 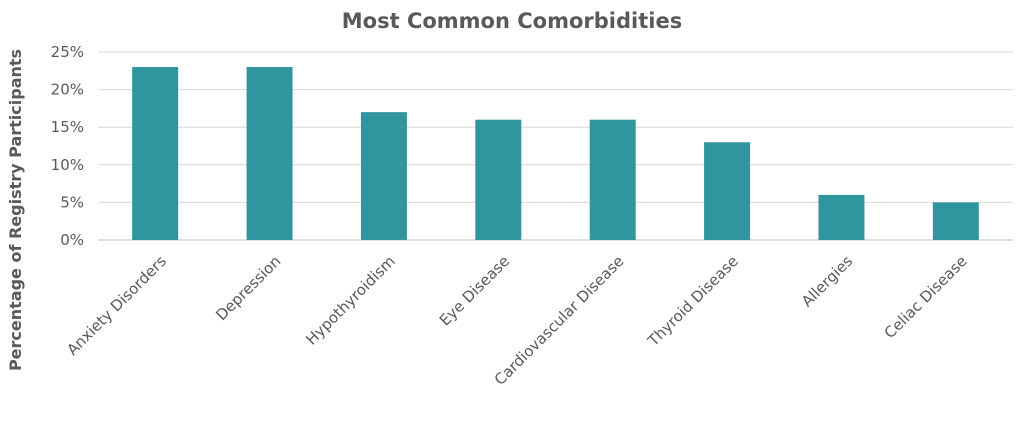 What do you see at coordinates (67, 127) in the screenshot?
I see `y-tick-label: 15%` at bounding box center [67, 127].